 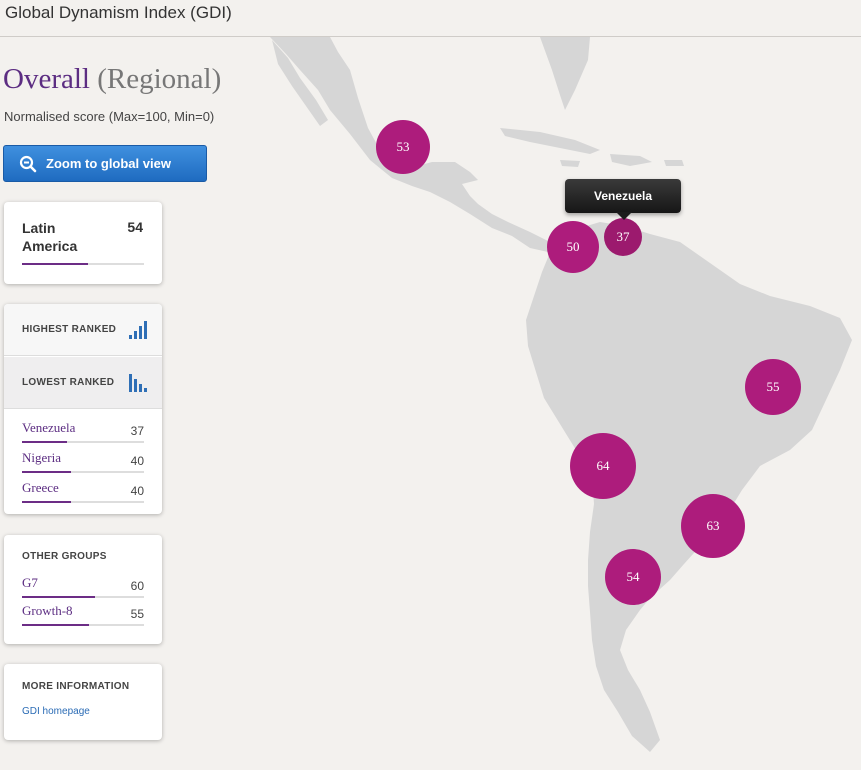 What do you see at coordinates (68, 382) in the screenshot?
I see `tab-lowest-label: LOWEST RANKED` at bounding box center [68, 382].